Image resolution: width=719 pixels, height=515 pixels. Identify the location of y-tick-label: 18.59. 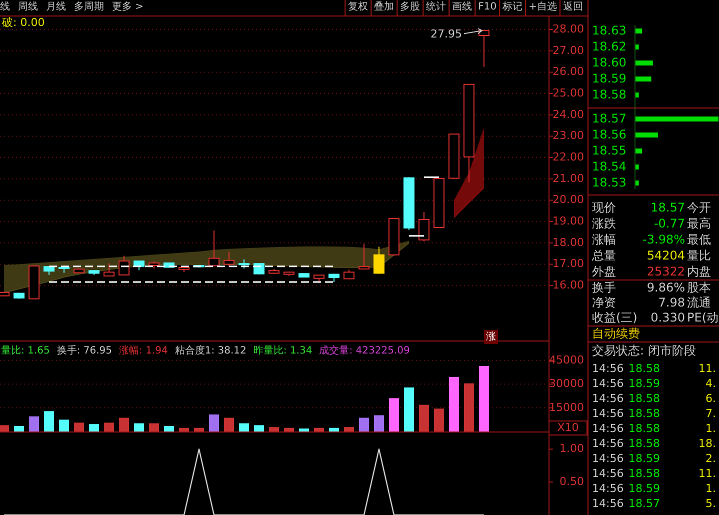
(609, 78).